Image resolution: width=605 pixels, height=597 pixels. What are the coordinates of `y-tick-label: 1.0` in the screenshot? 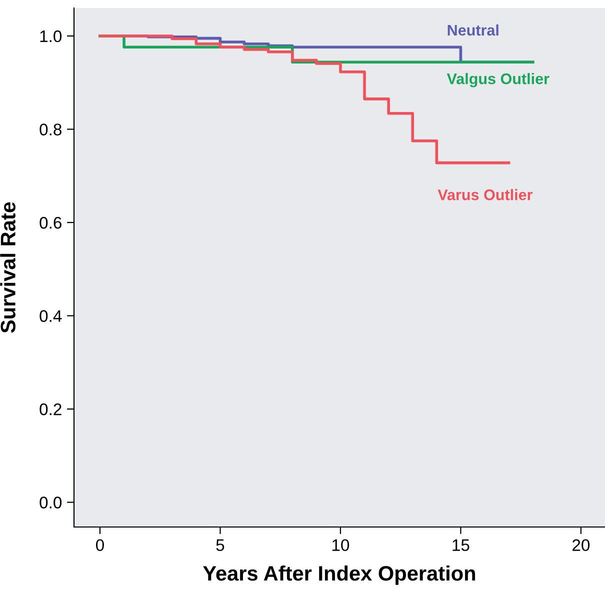 It's located at (51, 36).